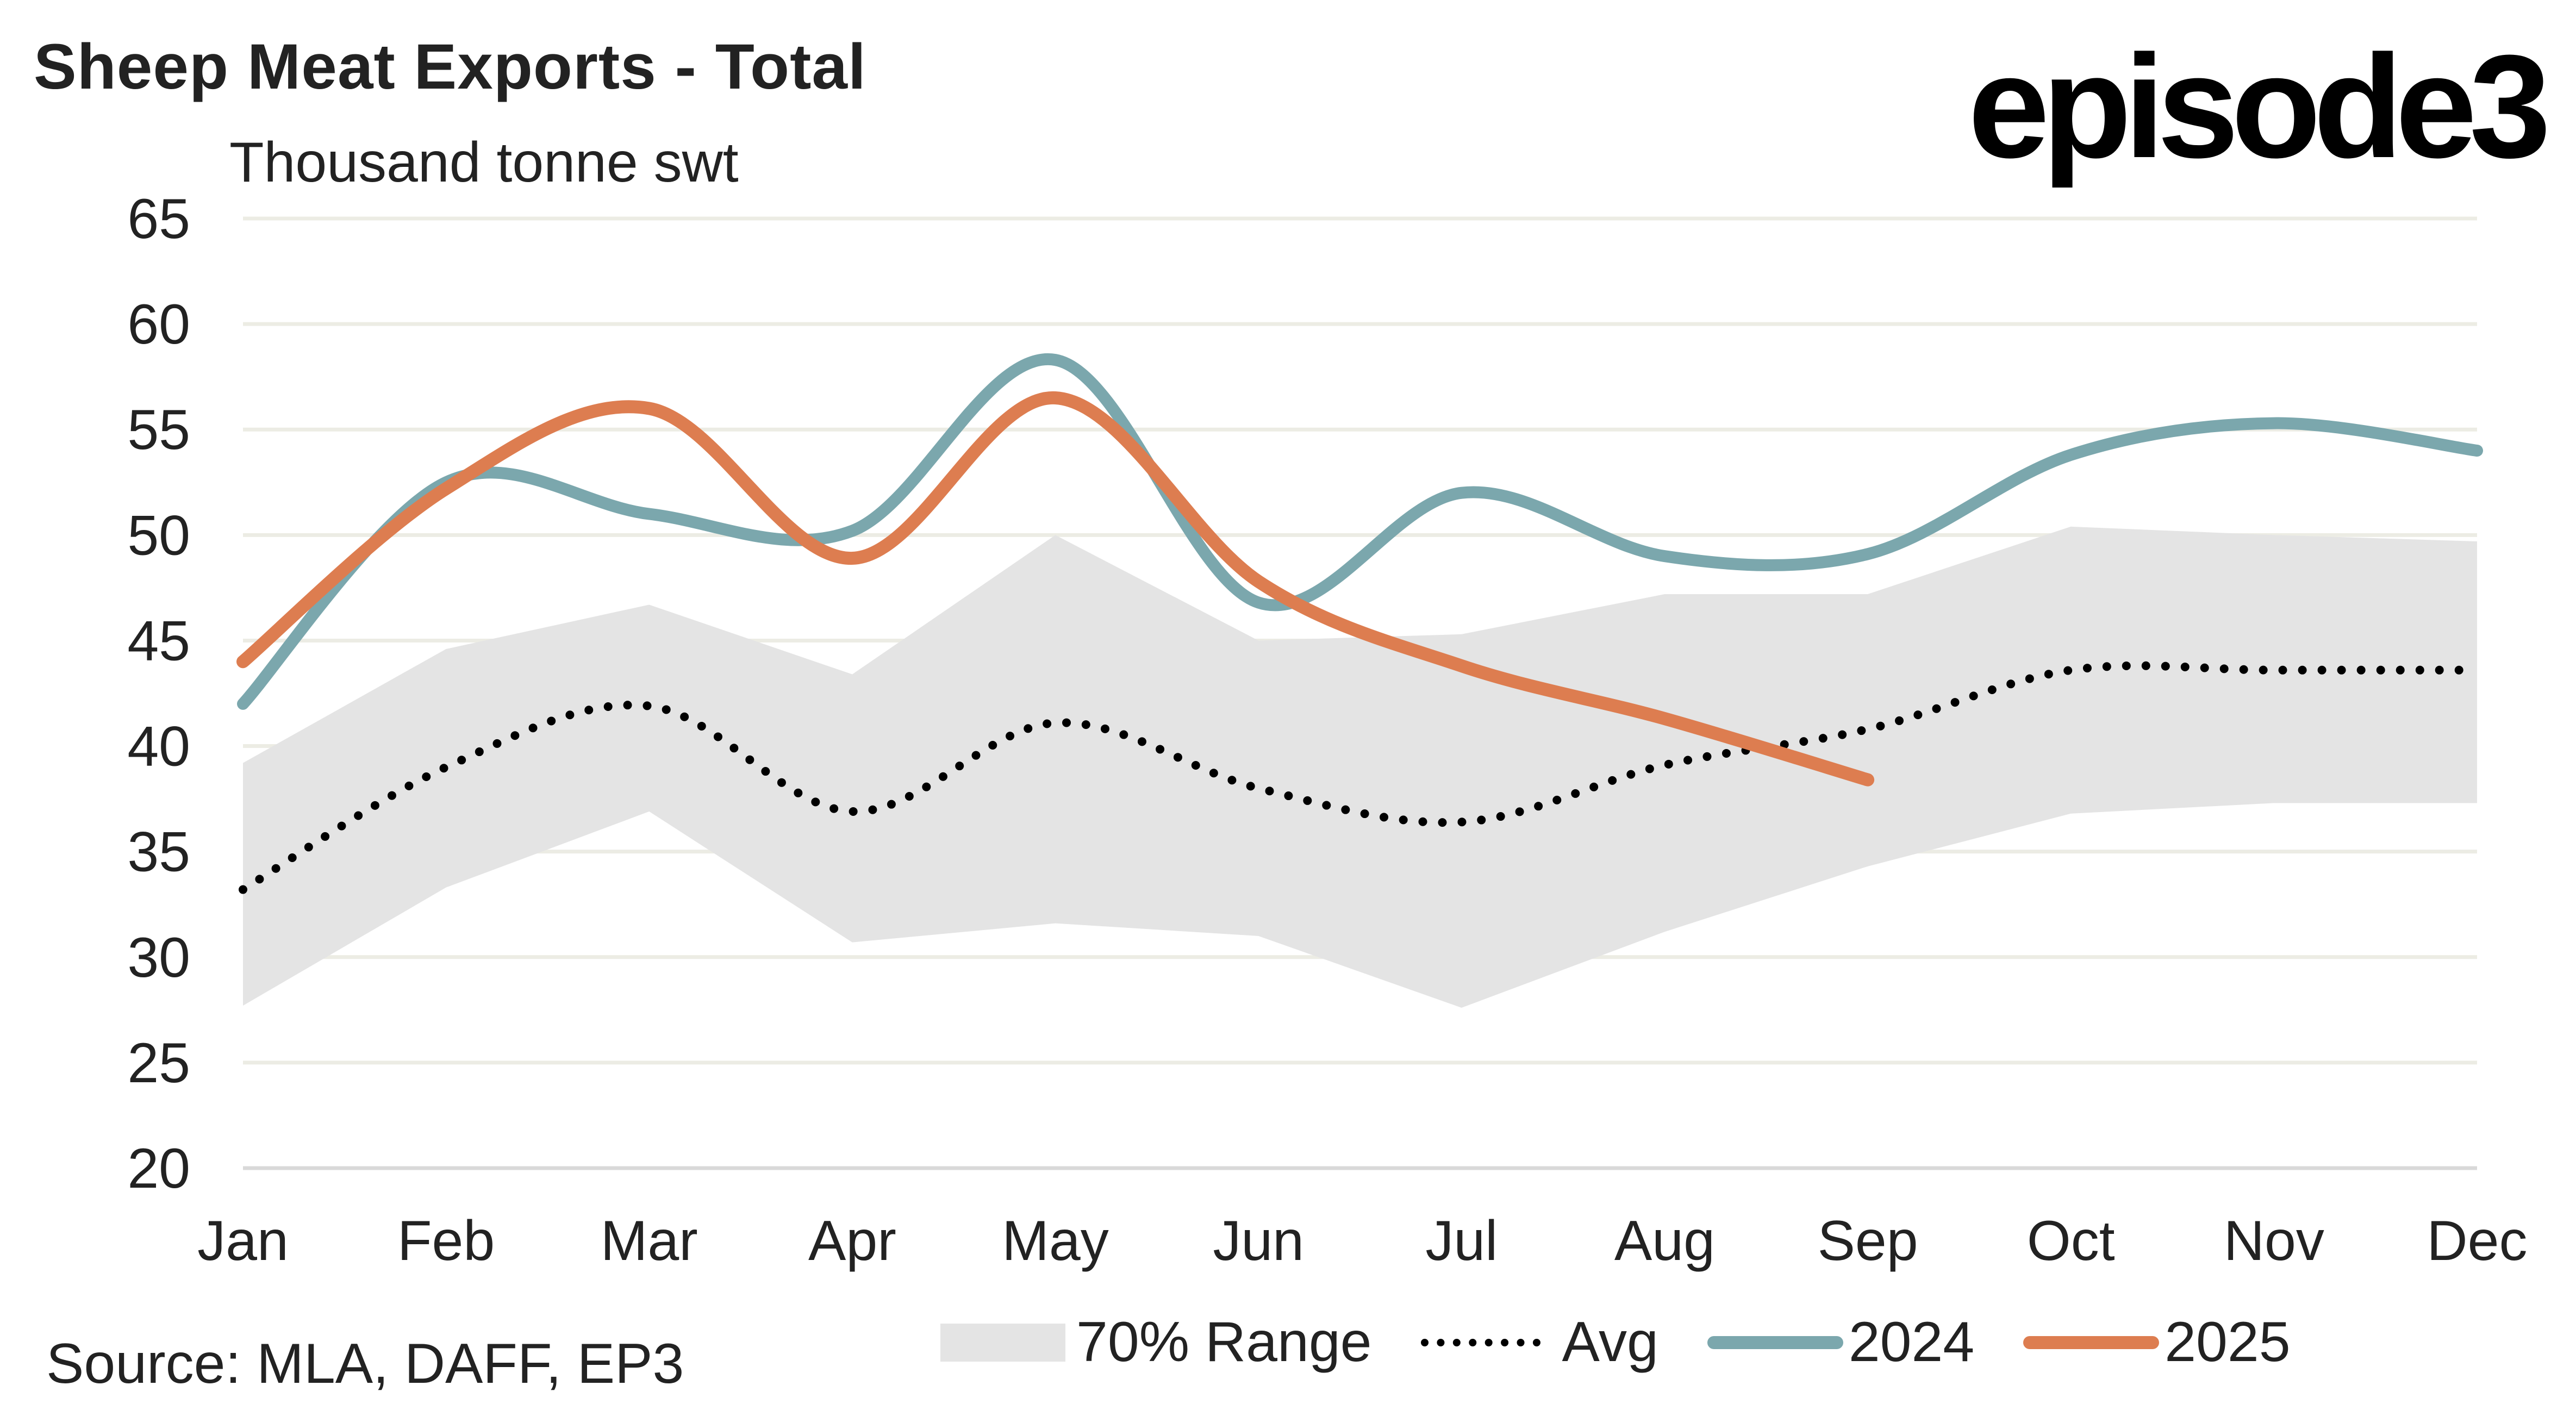 This screenshot has height=1410, width=2576. What do you see at coordinates (446, 1240) in the screenshot?
I see `x-tick-label: Feb` at bounding box center [446, 1240].